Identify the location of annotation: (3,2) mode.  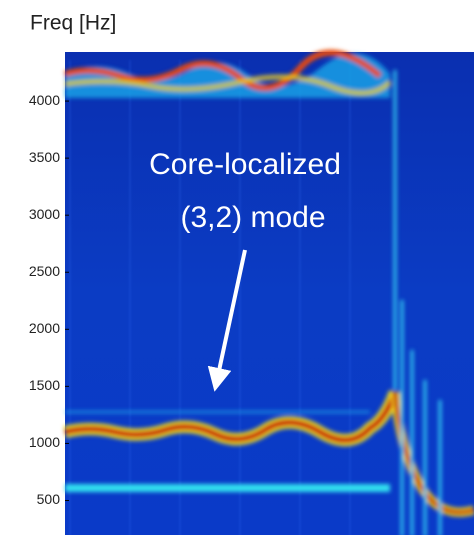
(252, 217).